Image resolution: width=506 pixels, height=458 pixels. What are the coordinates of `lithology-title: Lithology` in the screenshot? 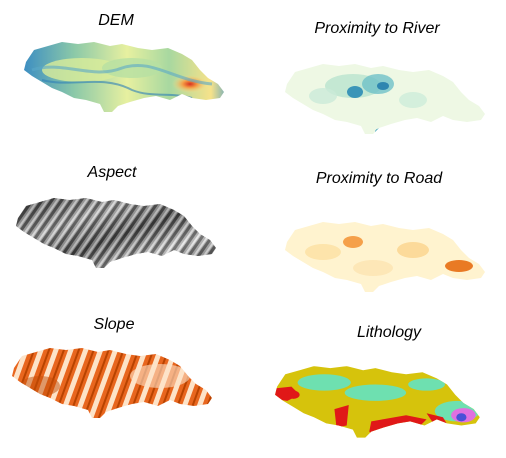 It's located at (389, 332).